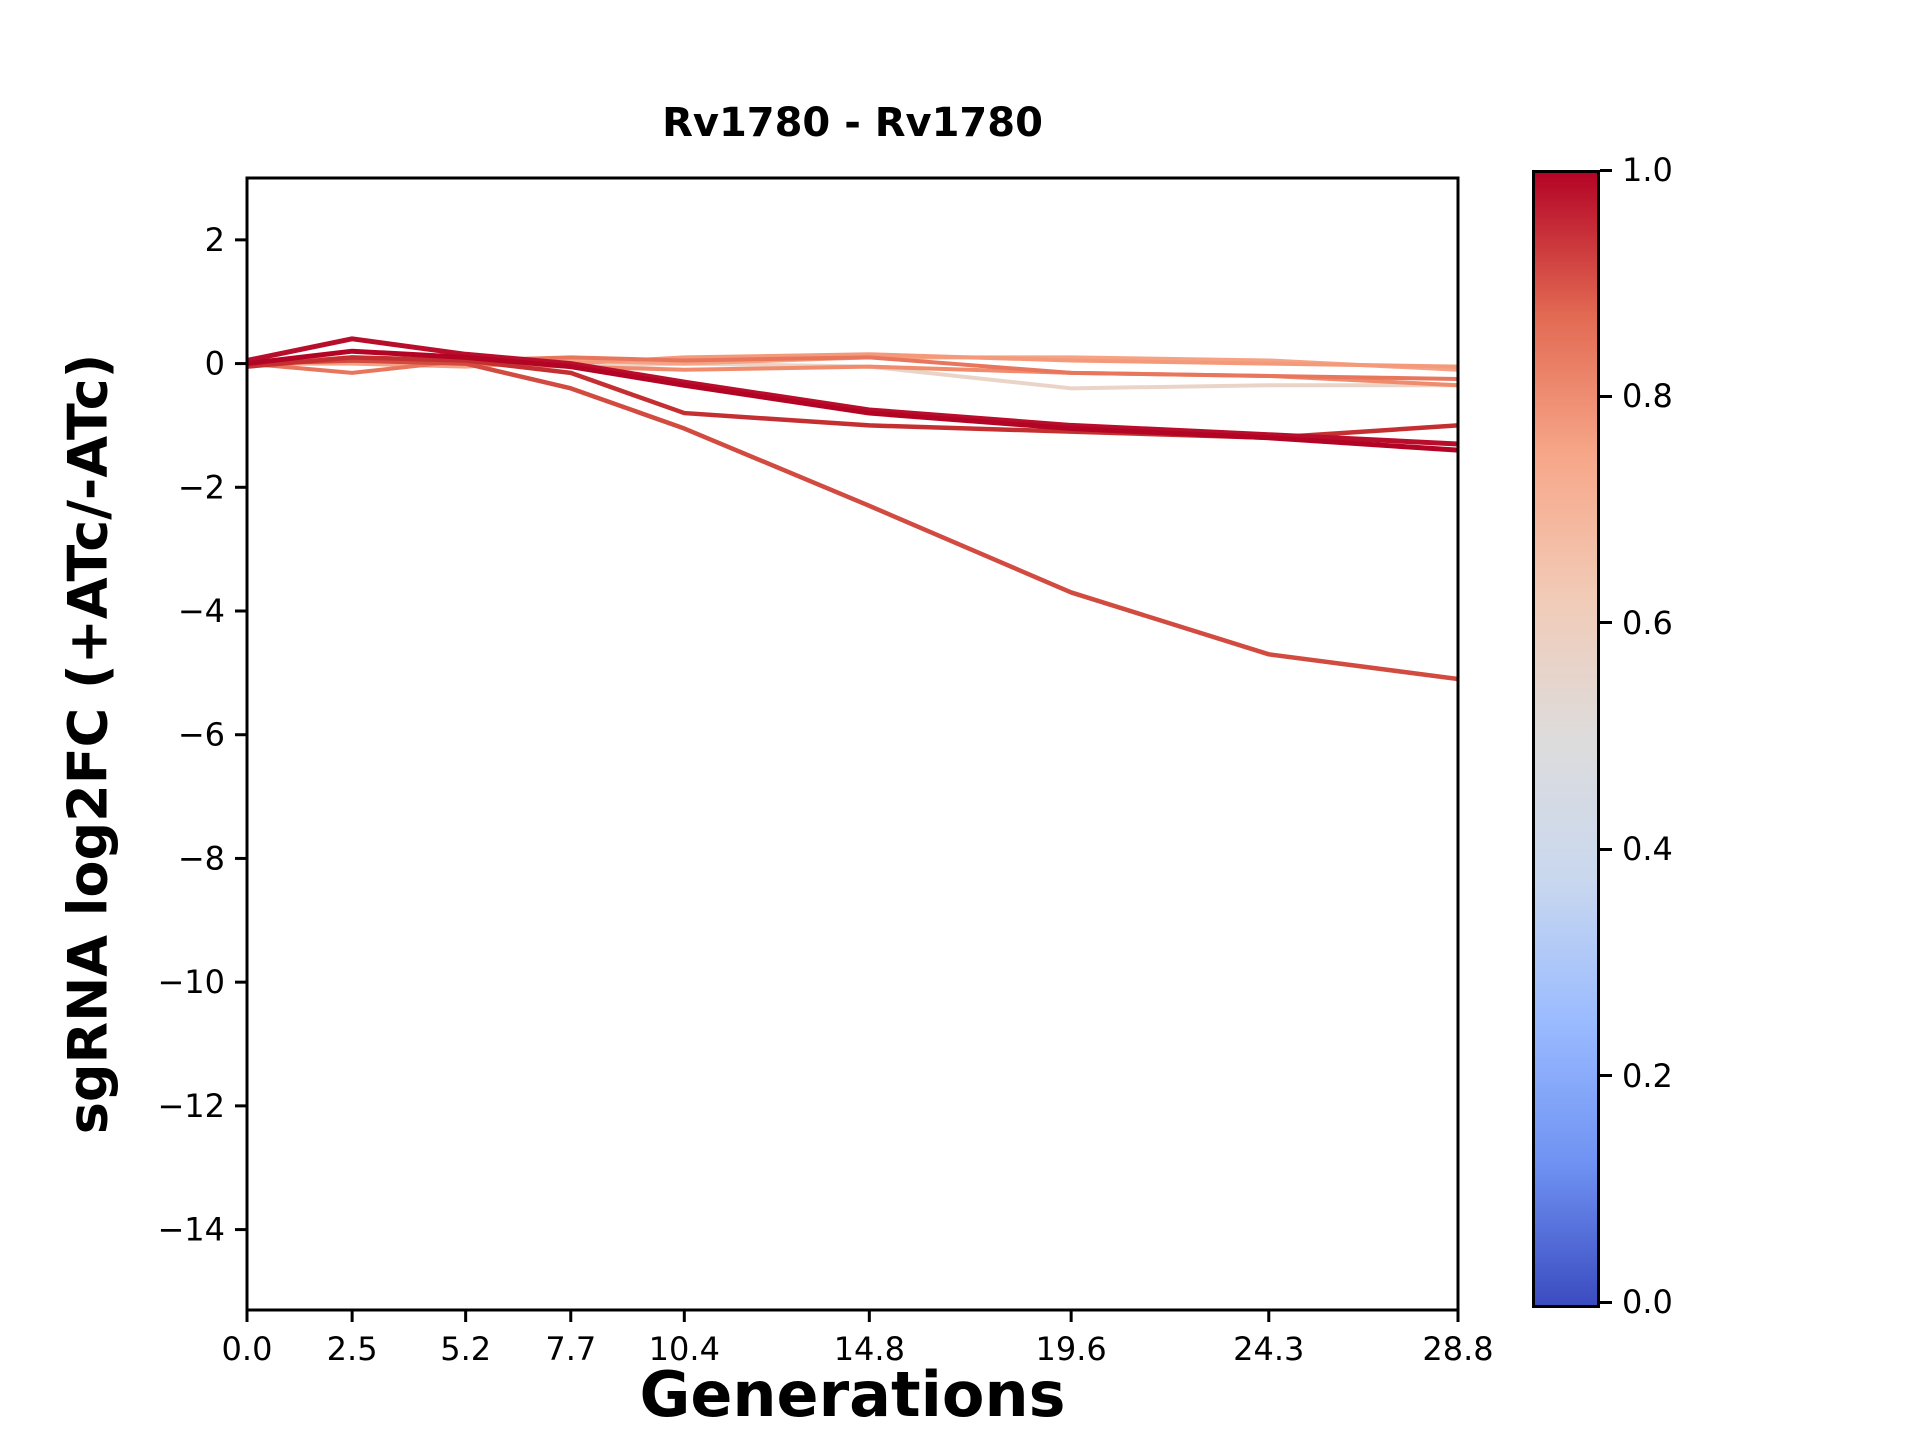  I want to click on x-axis-label: Generations, so click(852, 1394).